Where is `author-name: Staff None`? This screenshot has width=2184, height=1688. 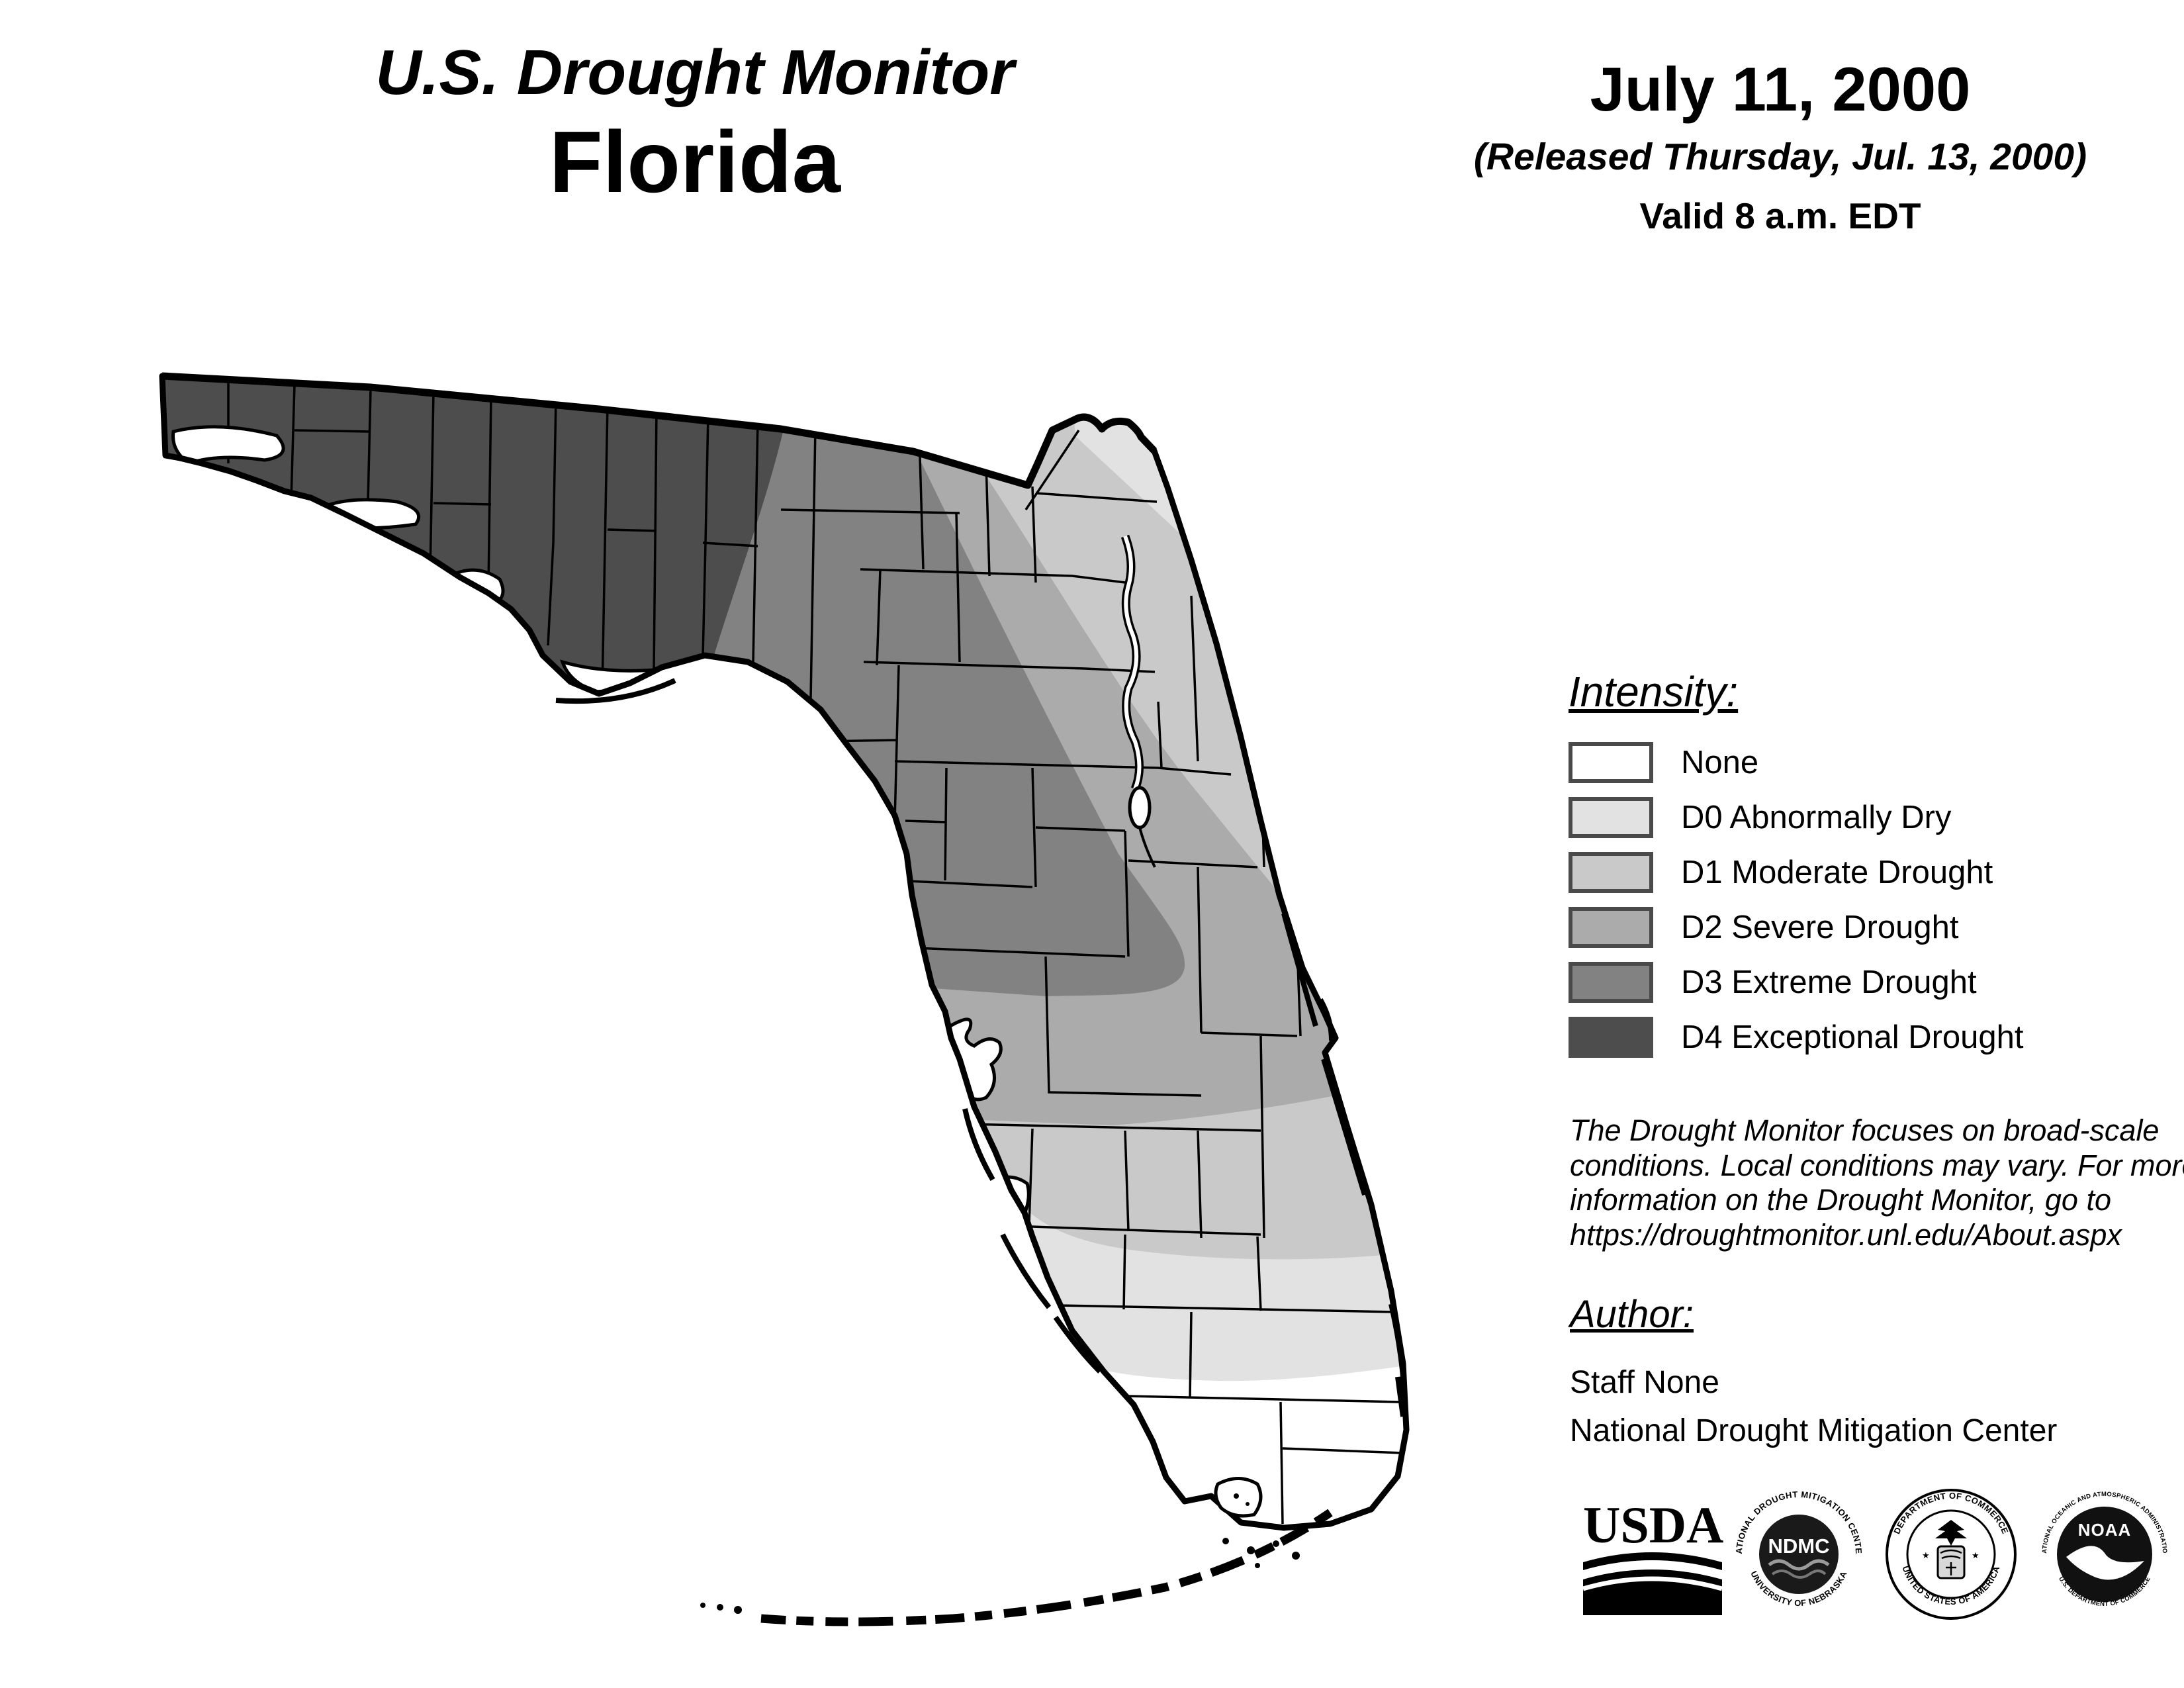
author-name: Staff None is located at coordinates (1644, 1382).